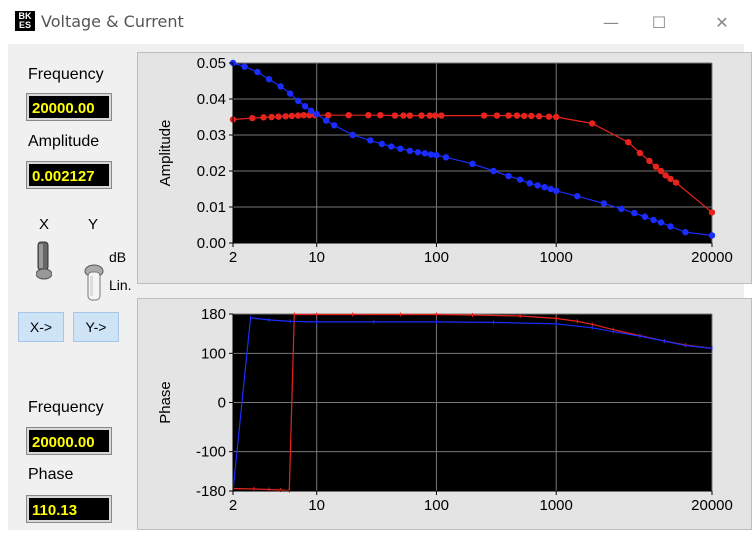  What do you see at coordinates (211, 63) in the screenshot?
I see `amplitude-y-tick-label: 0.05` at bounding box center [211, 63].